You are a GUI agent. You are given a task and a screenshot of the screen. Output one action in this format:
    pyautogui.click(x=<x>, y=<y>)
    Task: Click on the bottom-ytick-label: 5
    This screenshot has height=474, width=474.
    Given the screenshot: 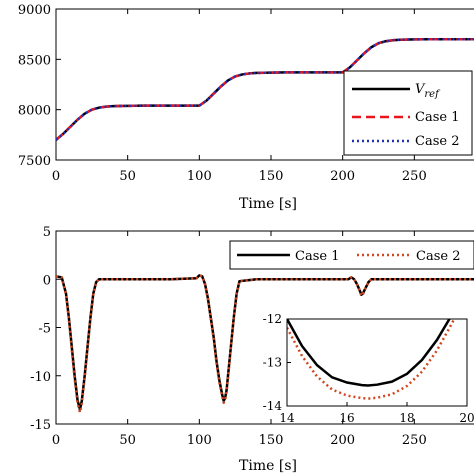 What is the action you would take?
    pyautogui.click(x=47, y=232)
    